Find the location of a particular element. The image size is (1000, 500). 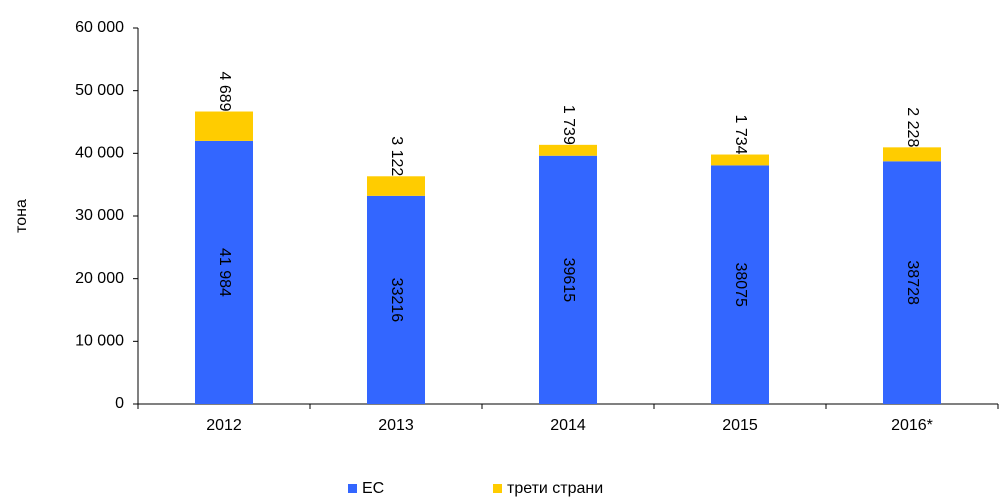

data-label: 4 689 is located at coordinates (224, 91).